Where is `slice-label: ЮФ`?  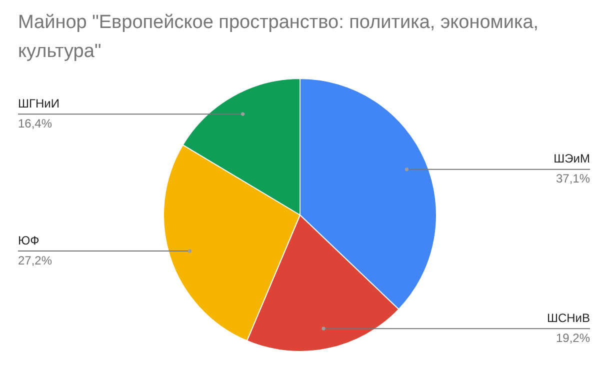 slice-label: ЮФ is located at coordinates (29, 240).